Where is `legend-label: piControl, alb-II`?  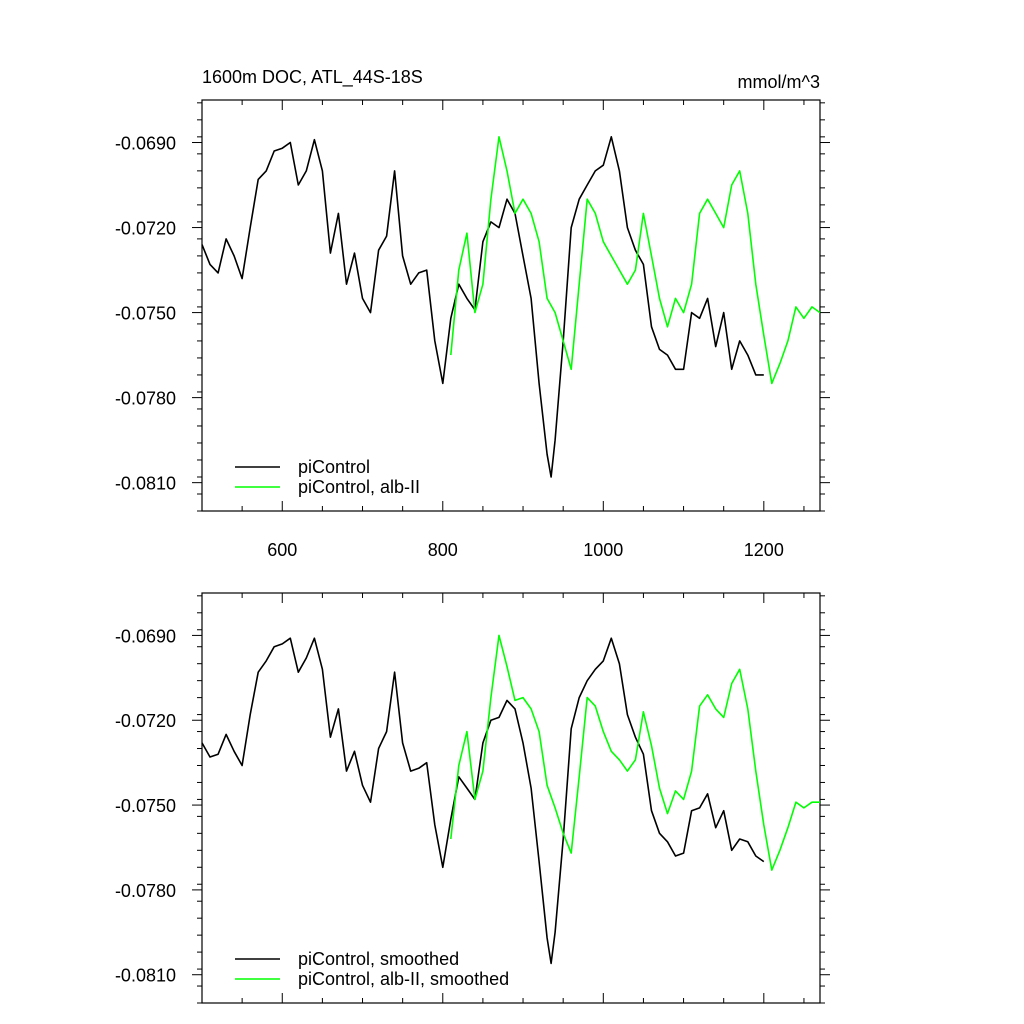 legend-label: piControl, alb-II is located at coordinates (359, 487).